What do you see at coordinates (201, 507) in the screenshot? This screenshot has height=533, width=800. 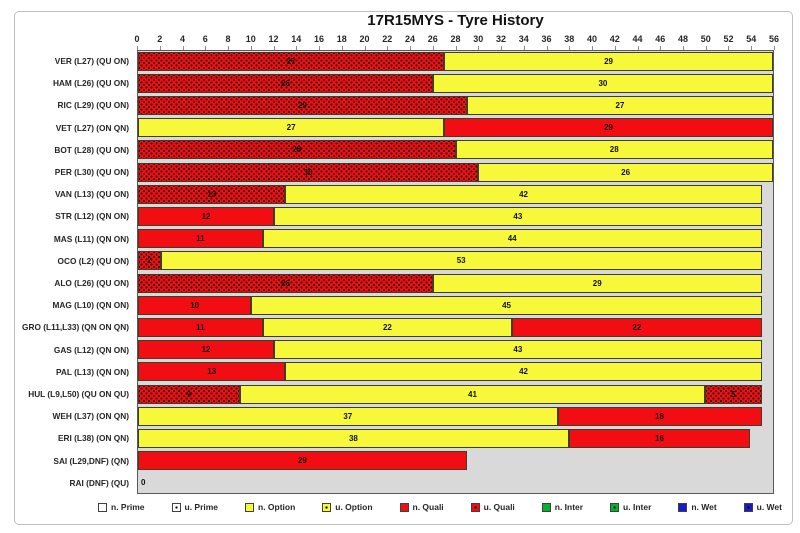 I see `legend-label: u. Prime` at bounding box center [201, 507].